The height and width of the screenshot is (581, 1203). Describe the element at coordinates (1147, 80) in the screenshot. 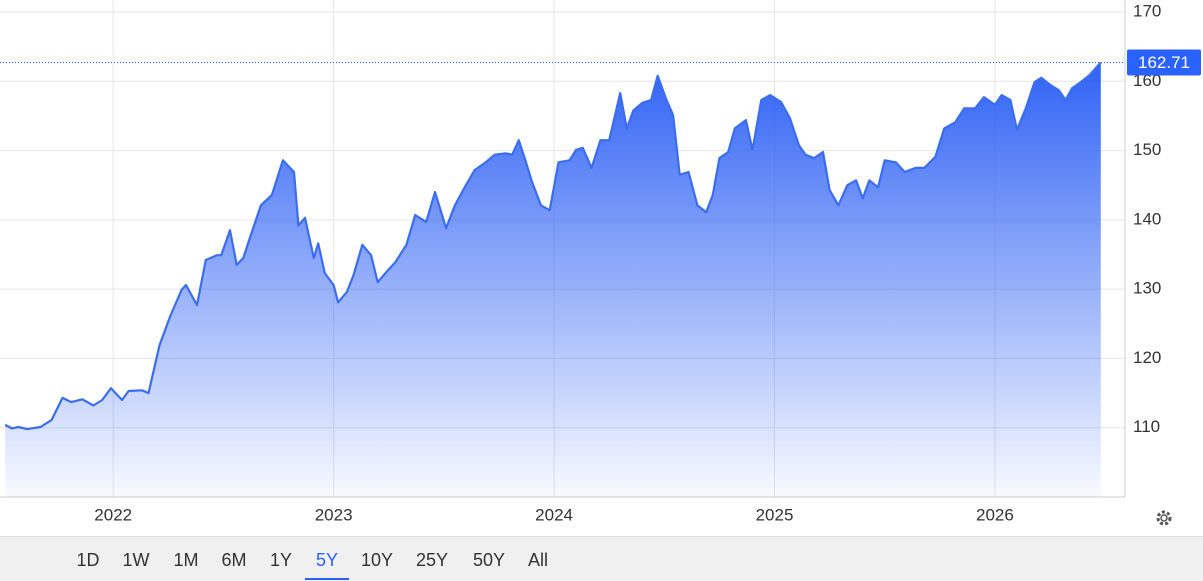

I see `y-tick-label: 160` at that location.